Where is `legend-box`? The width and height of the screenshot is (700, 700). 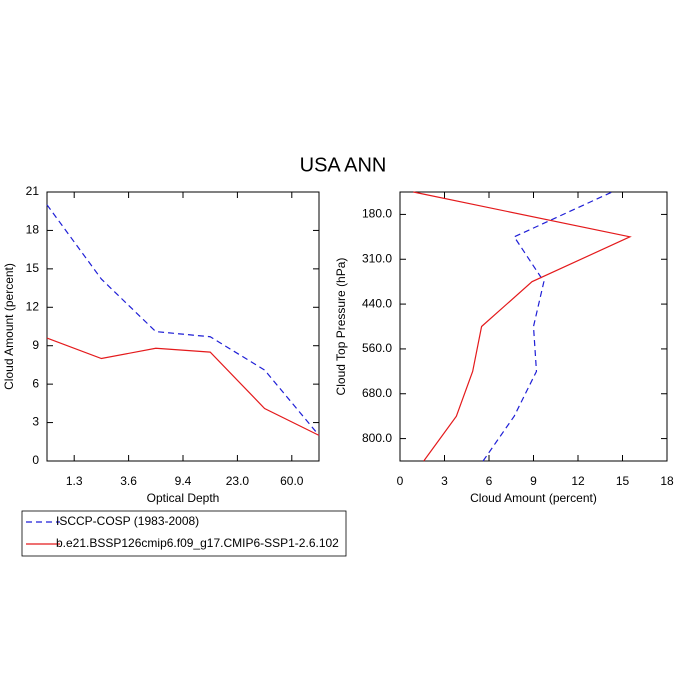 legend-box is located at coordinates (184, 533).